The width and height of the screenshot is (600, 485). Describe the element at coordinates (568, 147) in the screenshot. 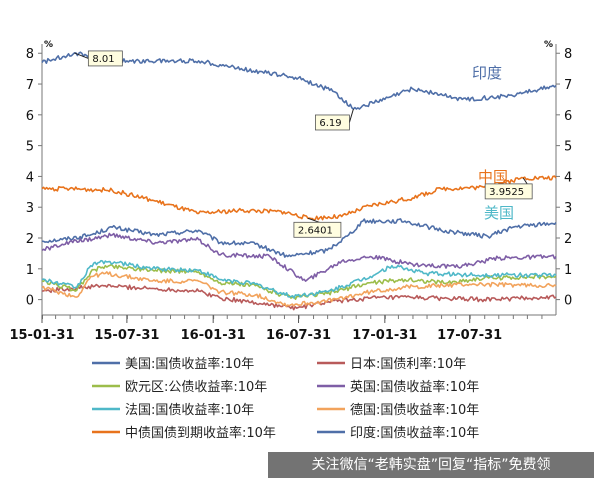

I see `y-tick-label-right: 5` at that location.